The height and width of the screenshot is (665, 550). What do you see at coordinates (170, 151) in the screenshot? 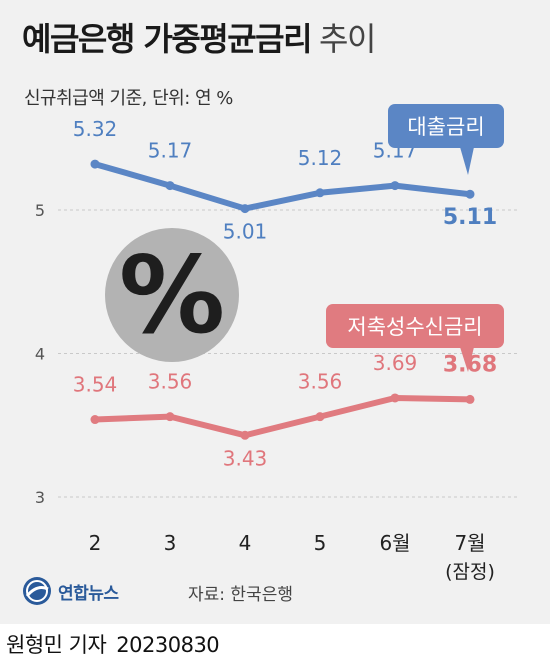
I see `data-label: 5.17` at bounding box center [170, 151].